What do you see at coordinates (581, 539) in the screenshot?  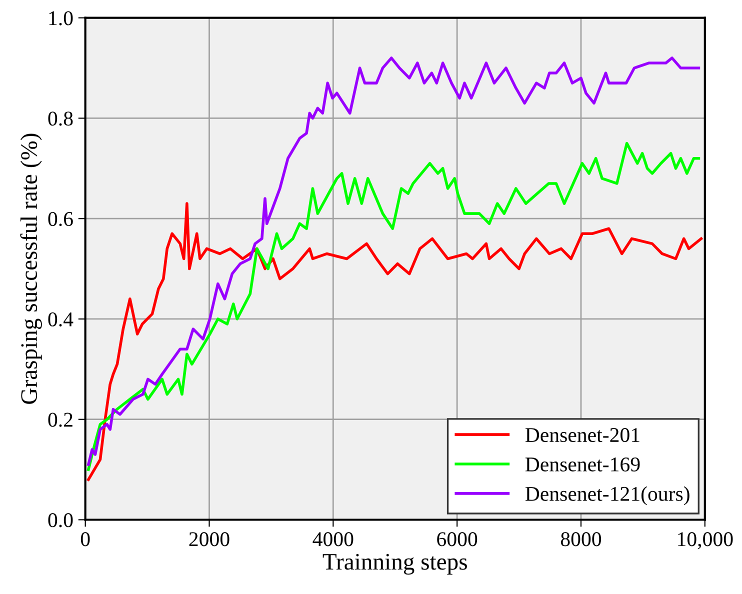 I see `x-tick-label: 8000` at bounding box center [581, 539].